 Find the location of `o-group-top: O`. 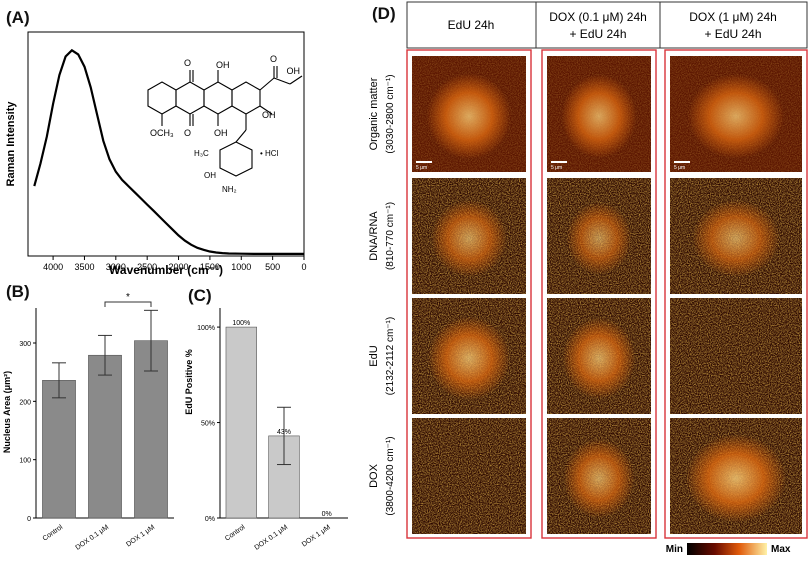

o-group-top: O is located at coordinates (187, 63).